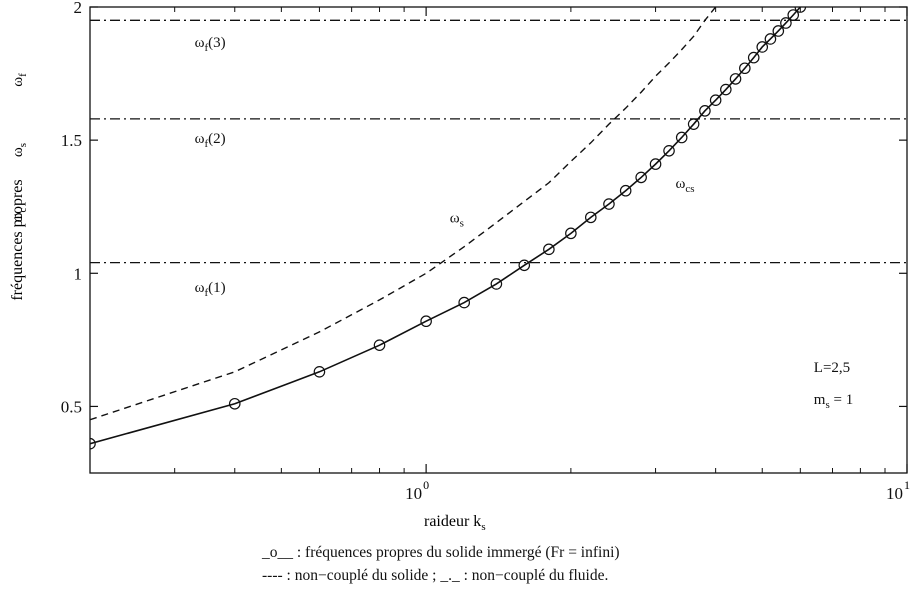 The image size is (917, 605). What do you see at coordinates (71, 406) in the screenshot?
I see `y-tick-label: 0.5` at bounding box center [71, 406].